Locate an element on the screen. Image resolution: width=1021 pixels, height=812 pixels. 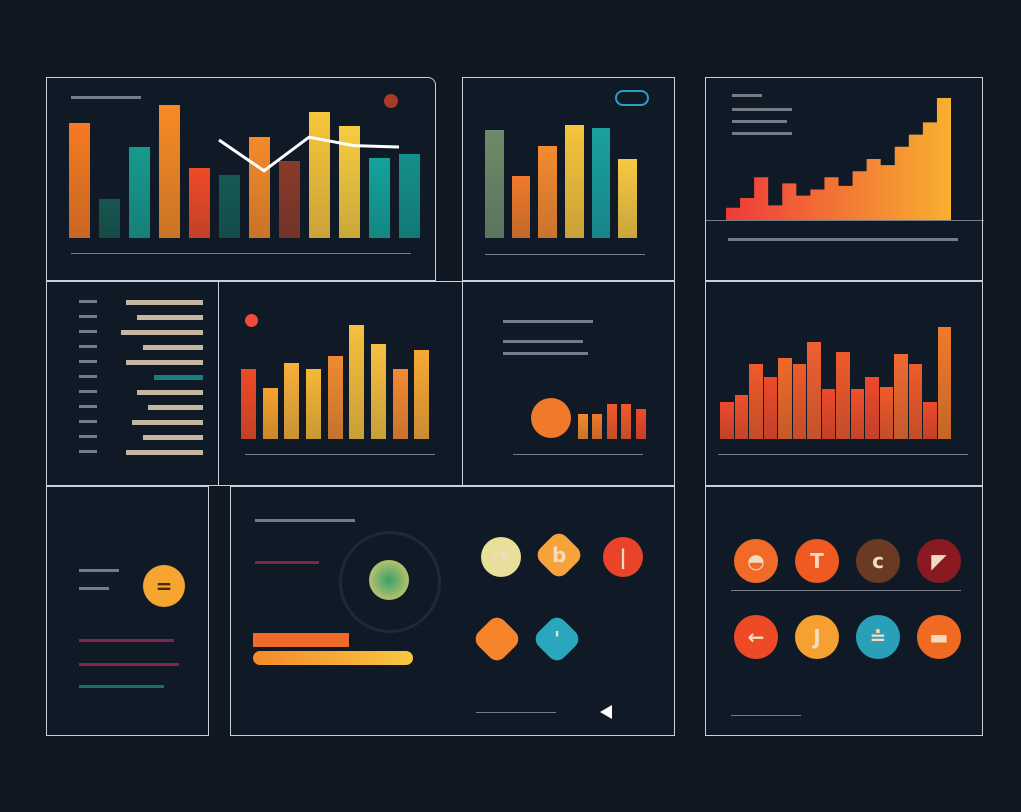
area is located at coordinates (838, 159).